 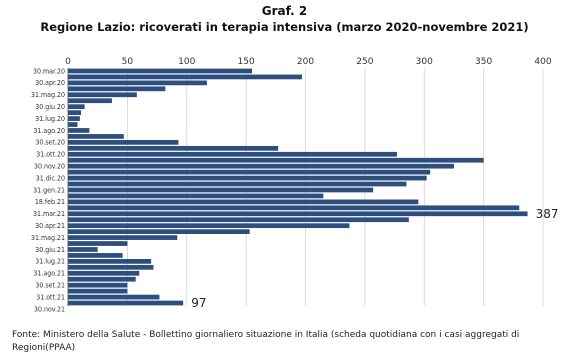 I want to click on x-tick-label: 50, so click(x=128, y=62).